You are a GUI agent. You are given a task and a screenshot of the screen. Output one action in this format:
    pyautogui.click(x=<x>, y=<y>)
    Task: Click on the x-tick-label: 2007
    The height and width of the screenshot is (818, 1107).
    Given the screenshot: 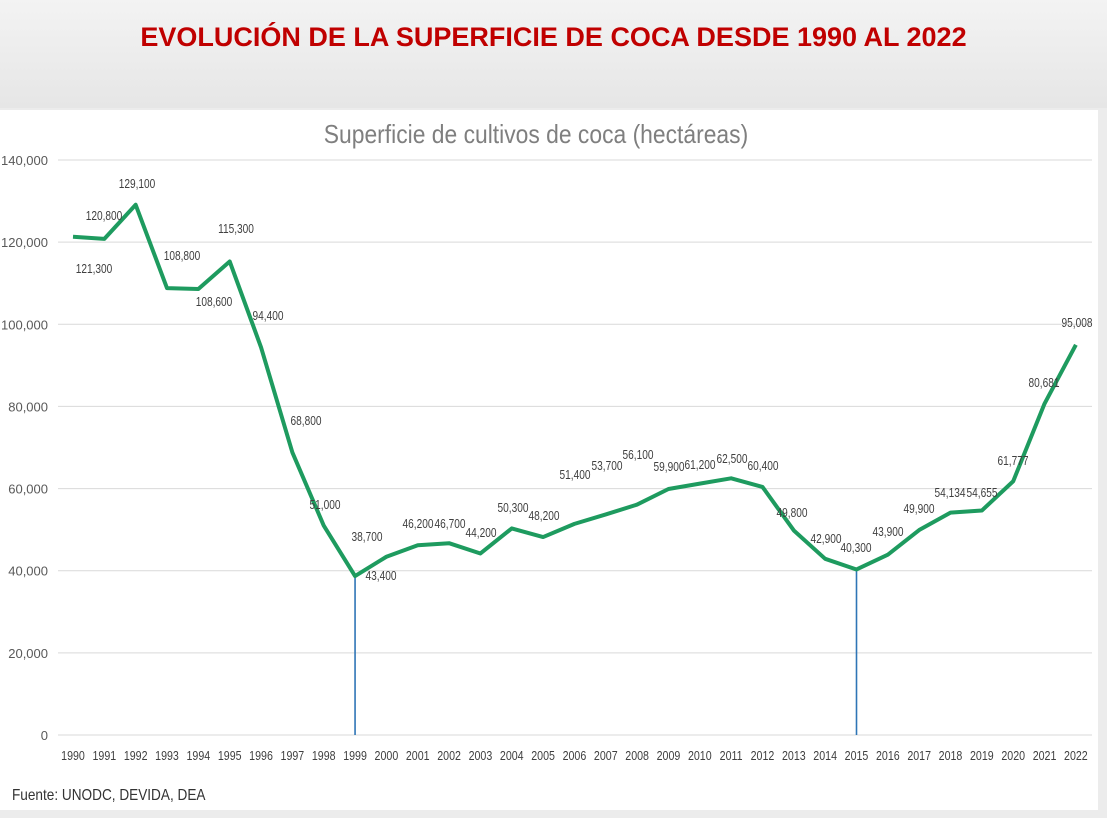 What is the action you would take?
    pyautogui.click(x=606, y=755)
    